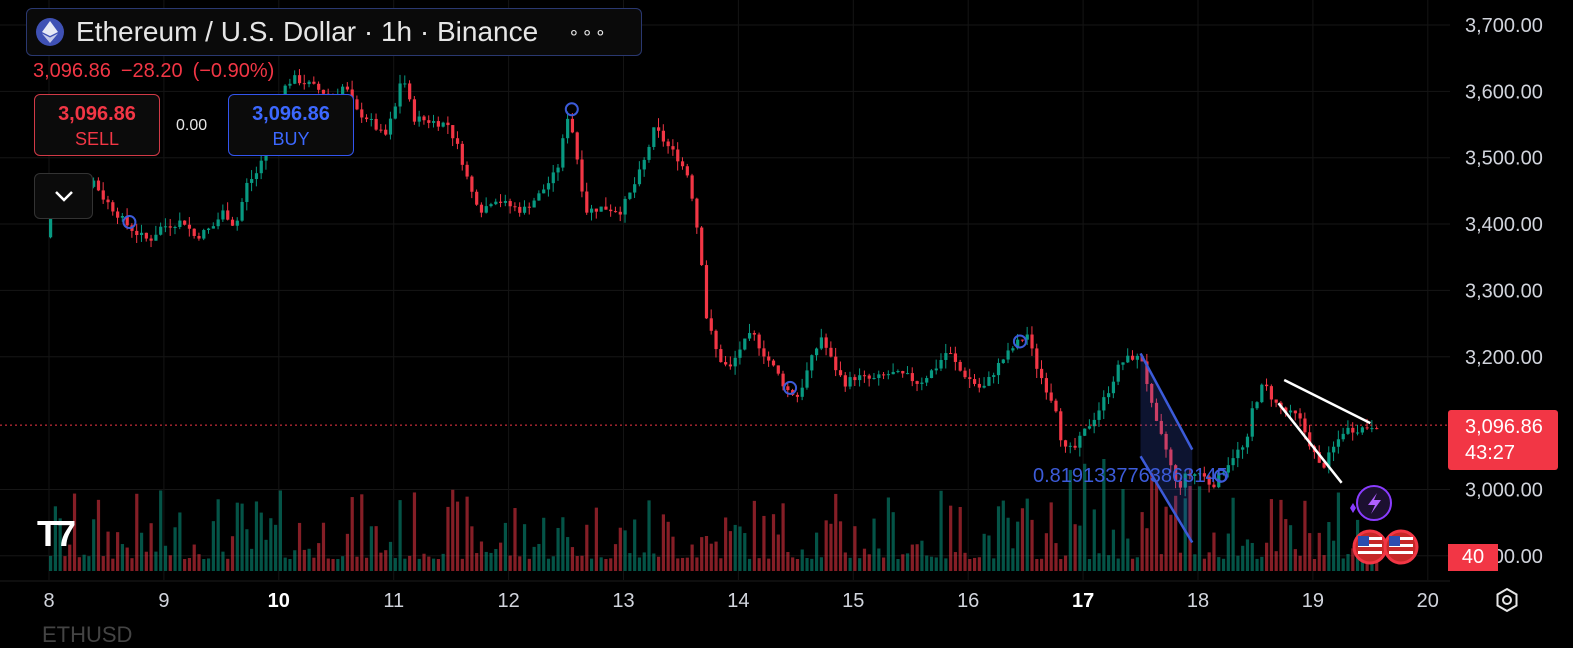 The height and width of the screenshot is (648, 1573). I want to click on settings-gear-icon, so click(1507, 600).